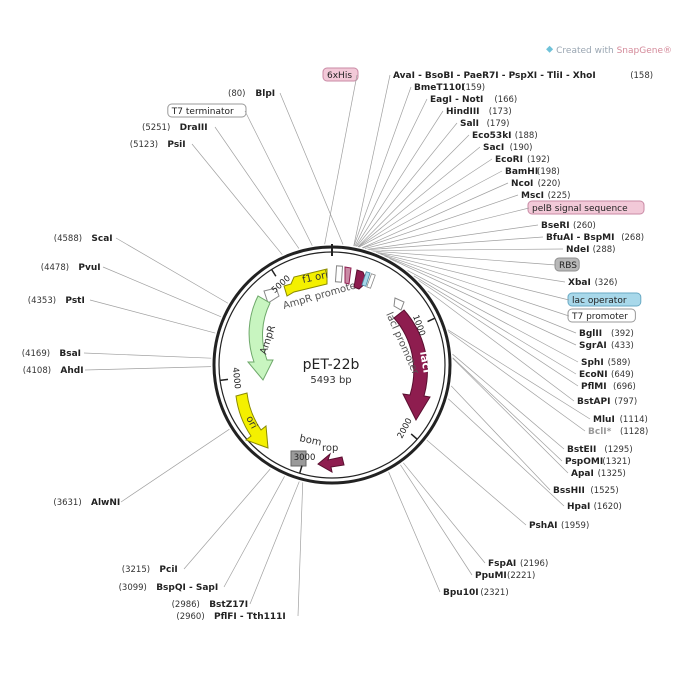 The height and width of the screenshot is (680, 680). I want to click on feature-ori, so click(252, 420).